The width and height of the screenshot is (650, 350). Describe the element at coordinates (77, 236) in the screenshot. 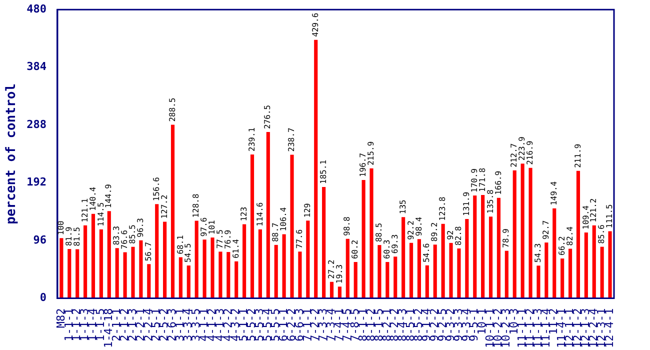

I see `data-label: 81.5` at that location.